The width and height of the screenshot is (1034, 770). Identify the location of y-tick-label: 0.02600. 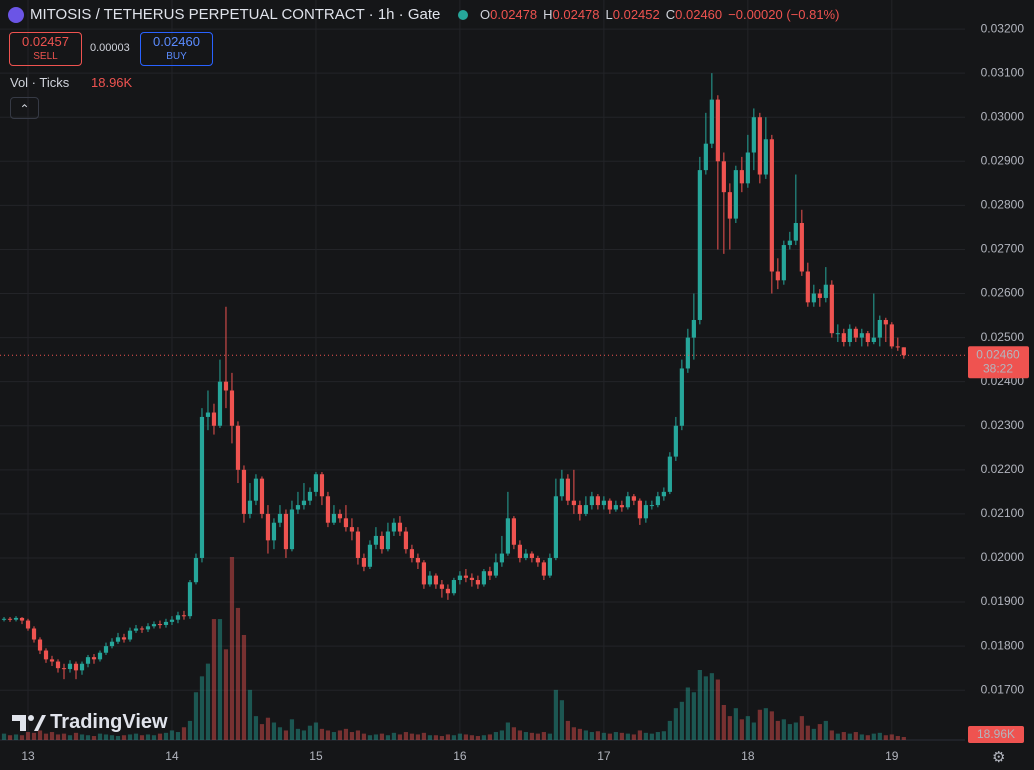
(1003, 293).